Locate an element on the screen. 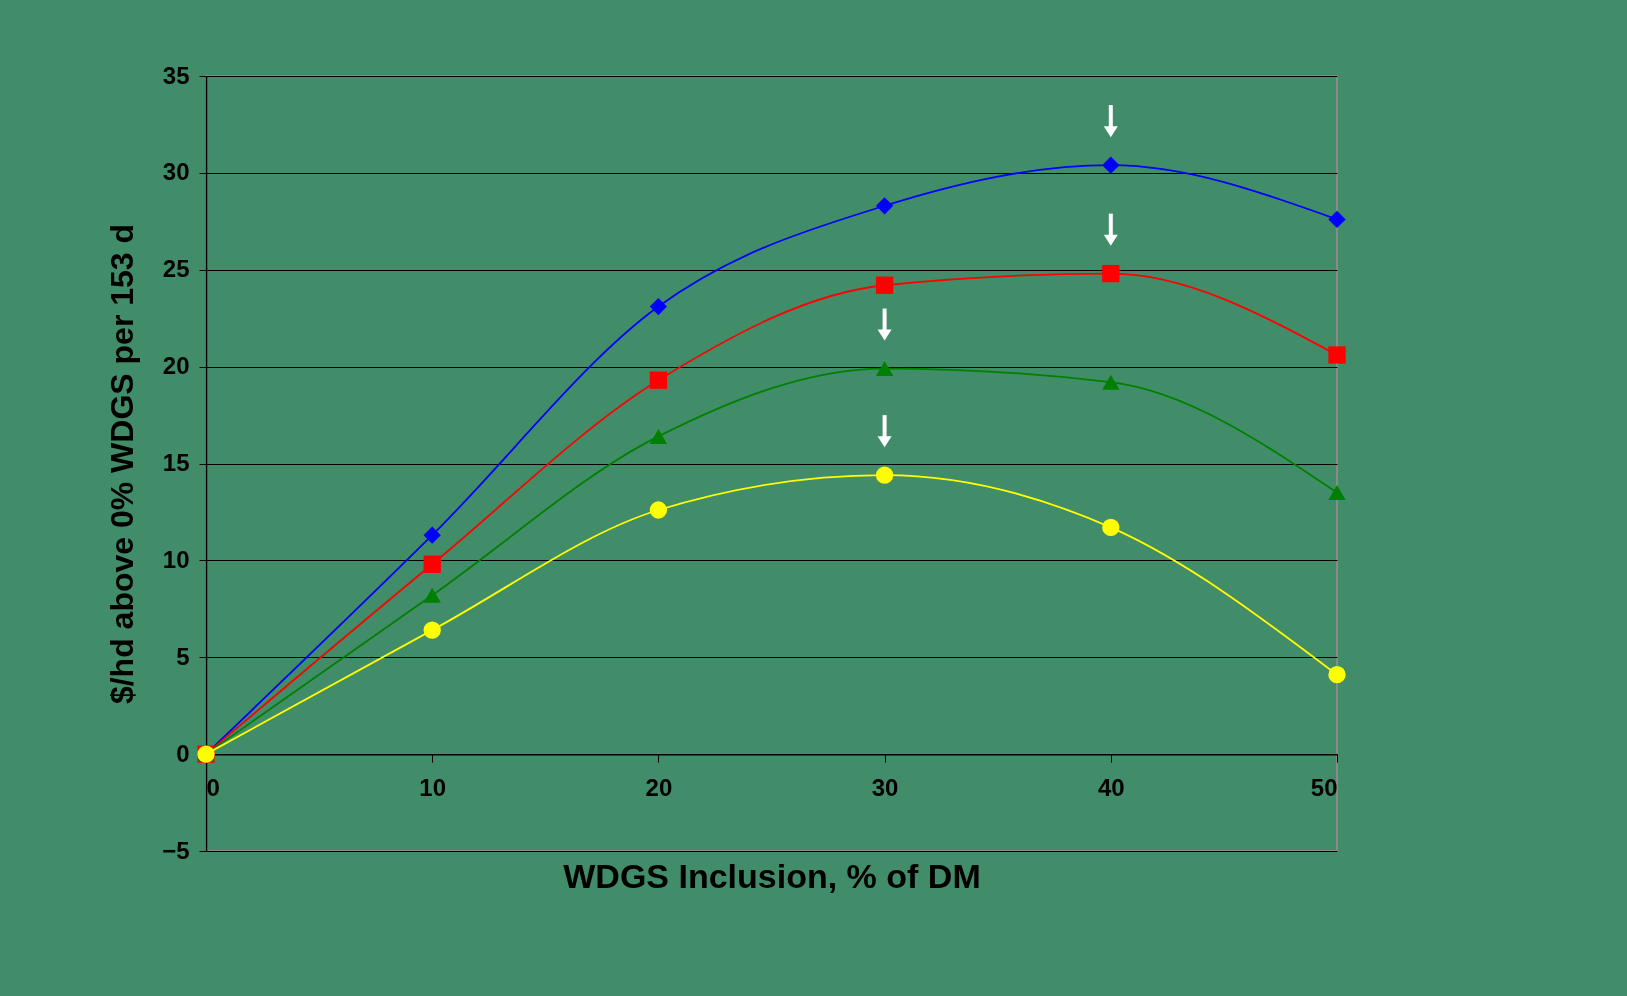 Image resolution: width=1627 pixels, height=996 pixels. x-axis-title: WDGS Inclusion, % of DM is located at coordinates (772, 875).